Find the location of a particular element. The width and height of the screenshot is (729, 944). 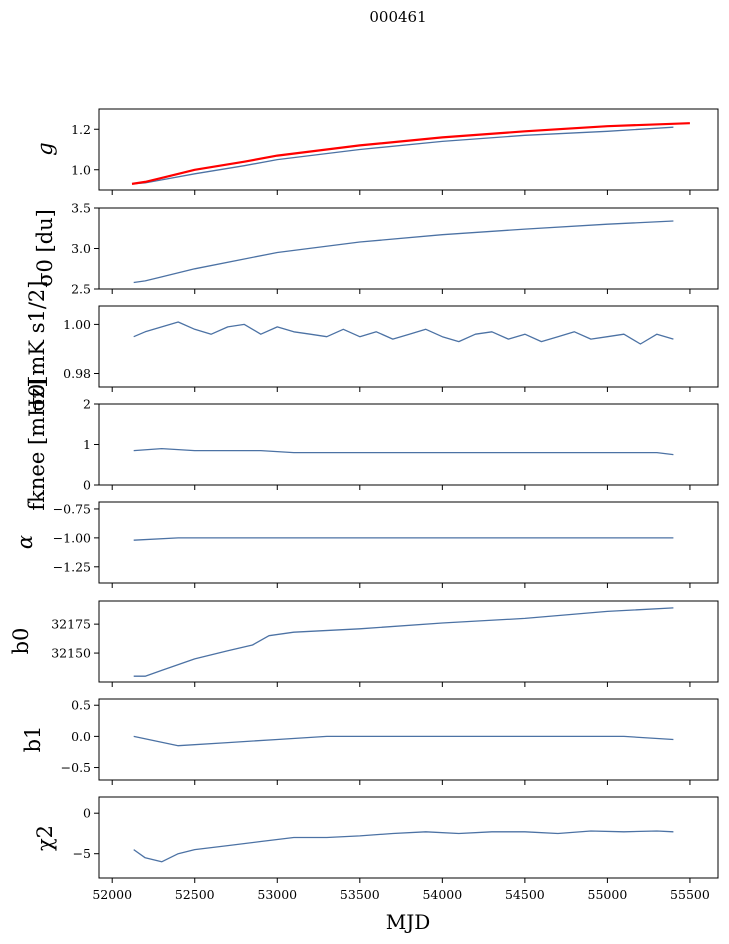

x-tick-label: 54500 is located at coordinates (525, 894).